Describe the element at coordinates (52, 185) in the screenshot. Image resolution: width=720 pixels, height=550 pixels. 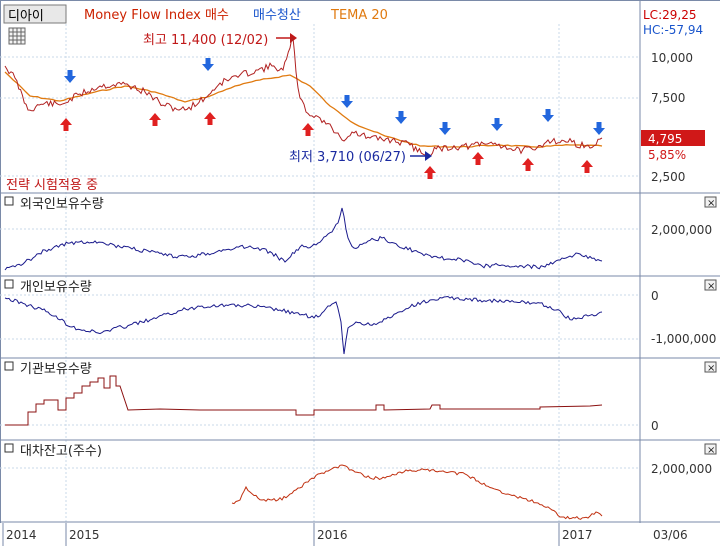
I see `strategy-label: 전략 시험적용 중` at that location.